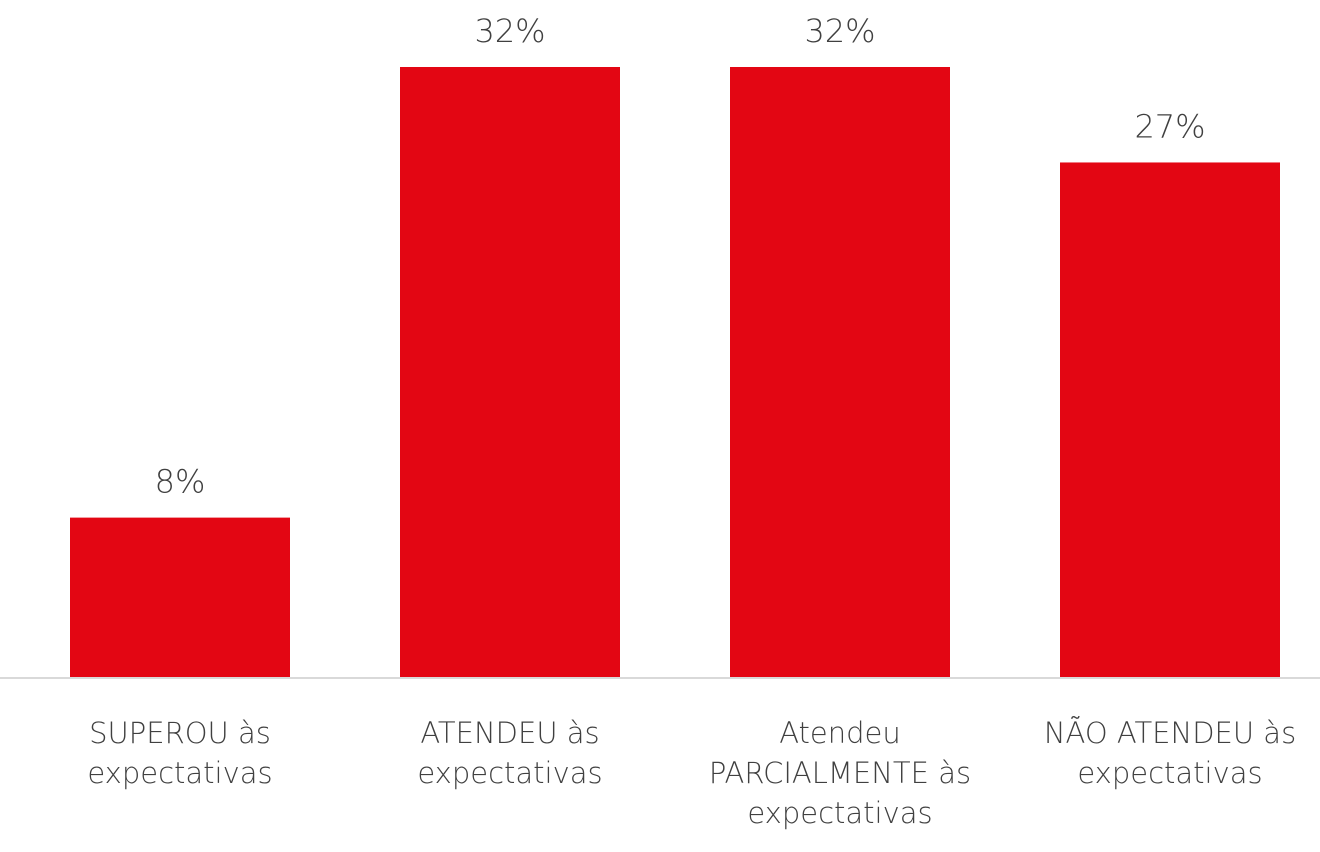  Describe the element at coordinates (1169, 126) in the screenshot. I see `value-label: 27%` at that location.